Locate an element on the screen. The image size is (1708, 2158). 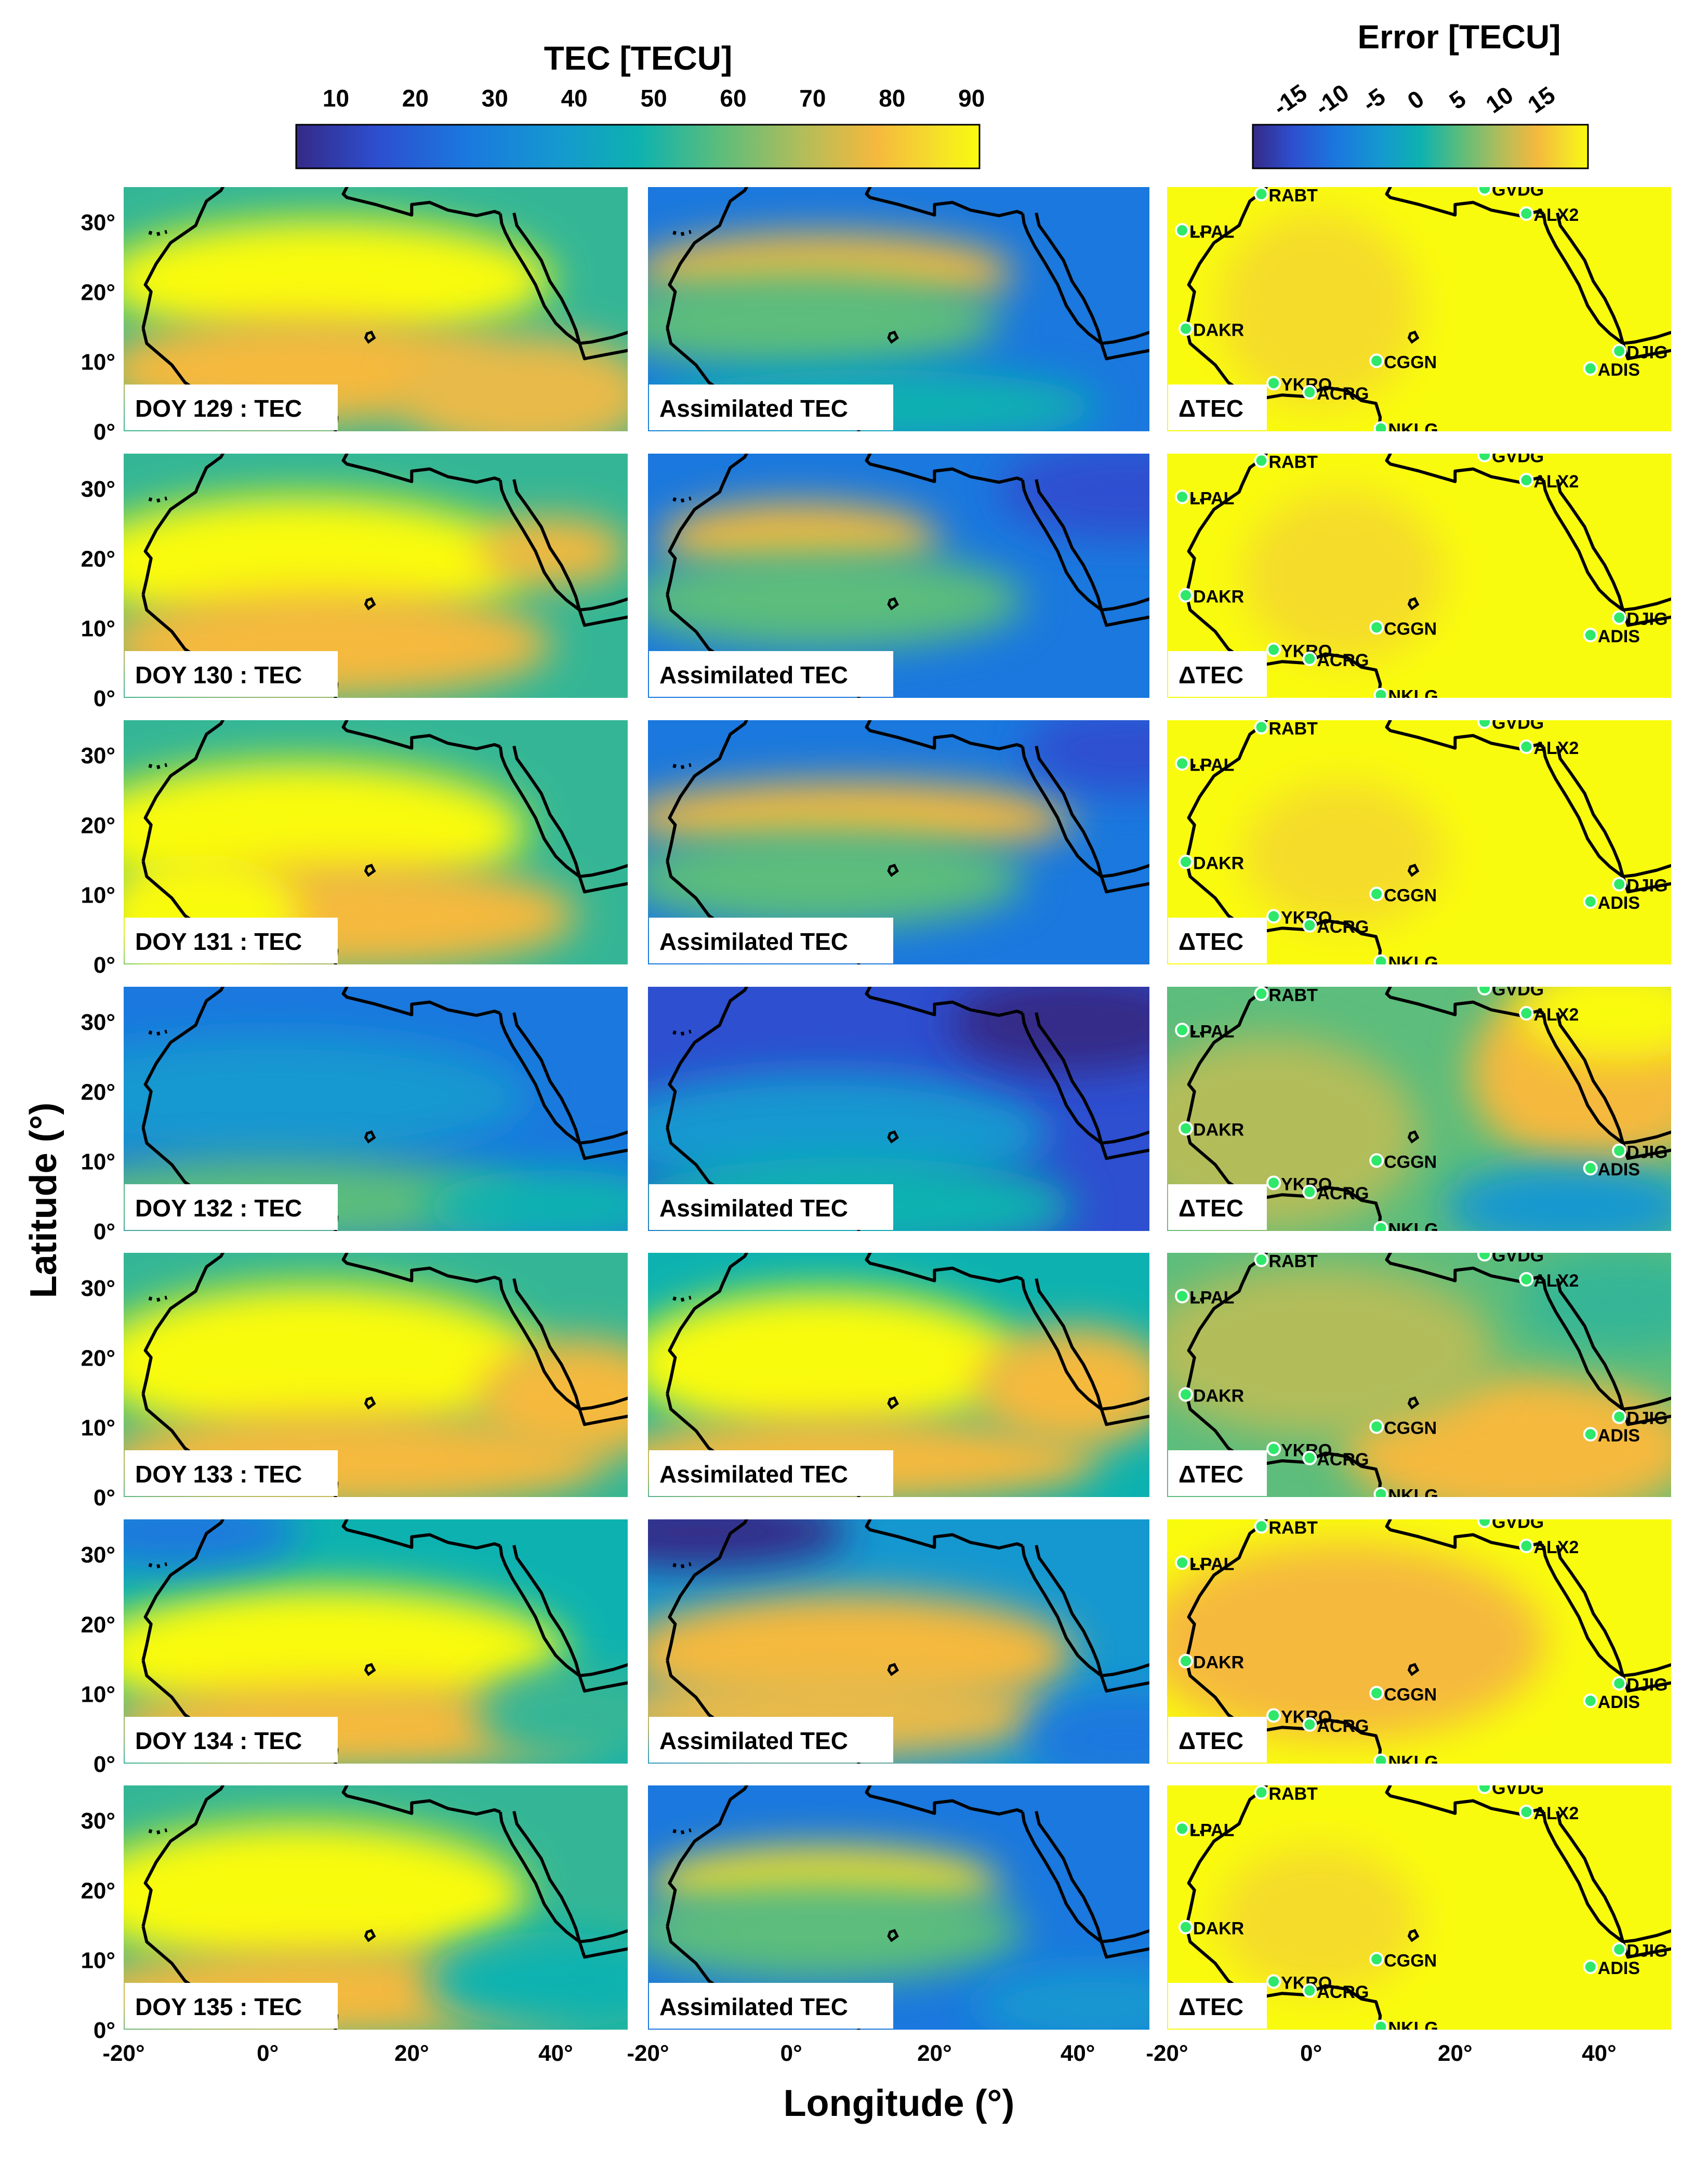
colorbar-tick-label: 5 is located at coordinates (1458, 99).